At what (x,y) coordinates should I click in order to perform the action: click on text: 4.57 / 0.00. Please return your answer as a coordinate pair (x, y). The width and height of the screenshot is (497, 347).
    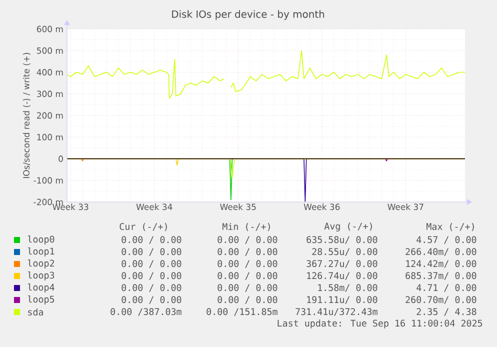
    Looking at the image, I should click on (446, 240).